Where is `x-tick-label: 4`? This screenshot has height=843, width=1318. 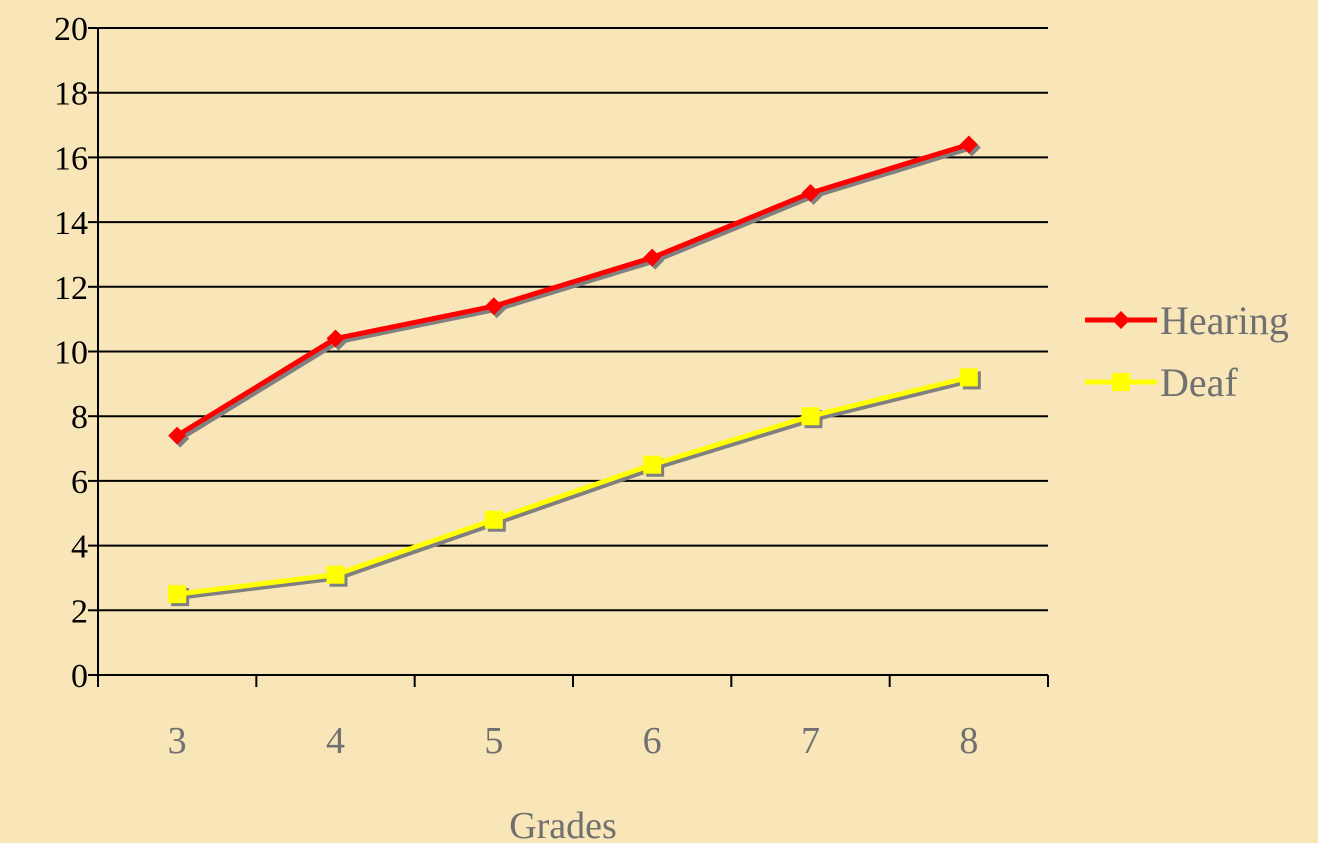
x-tick-label: 4 is located at coordinates (335, 741).